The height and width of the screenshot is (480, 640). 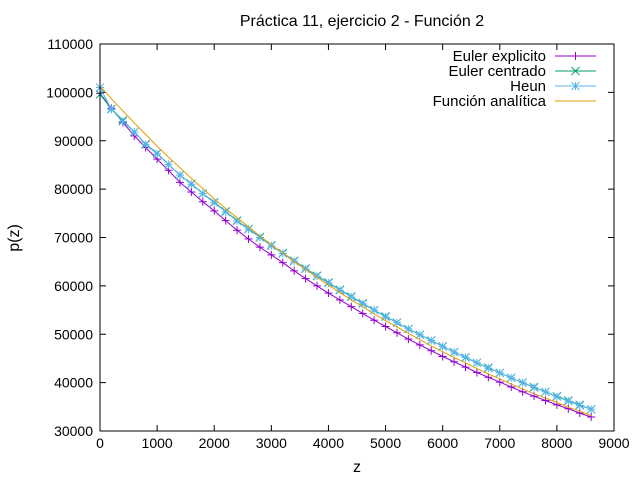 I want to click on x-tick-label: 2000, so click(x=214, y=443).